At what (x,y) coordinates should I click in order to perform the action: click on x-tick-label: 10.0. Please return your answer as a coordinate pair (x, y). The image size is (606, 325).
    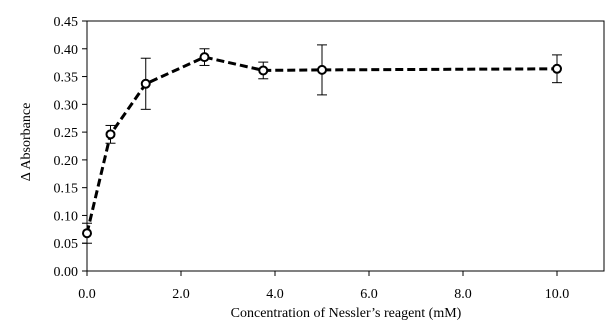
    Looking at the image, I should click on (557, 294).